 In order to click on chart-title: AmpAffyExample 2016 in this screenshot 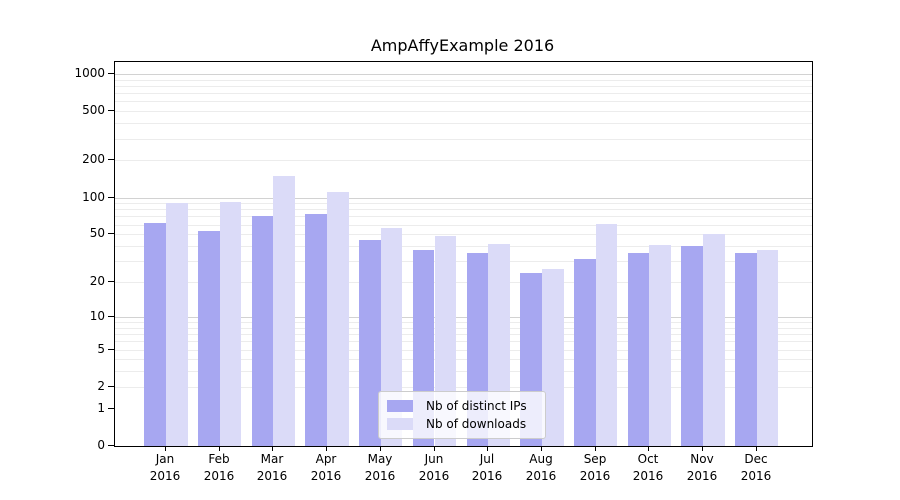, I will do `click(462, 45)`.